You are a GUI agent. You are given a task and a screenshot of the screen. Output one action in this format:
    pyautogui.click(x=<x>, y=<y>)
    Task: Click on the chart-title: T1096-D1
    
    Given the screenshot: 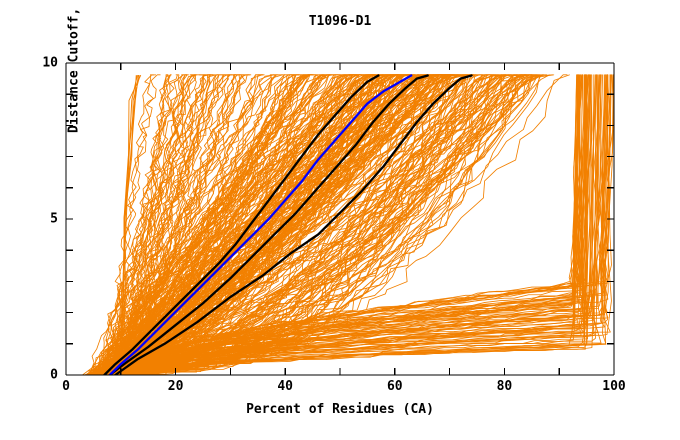 What is the action you would take?
    pyautogui.click(x=340, y=21)
    